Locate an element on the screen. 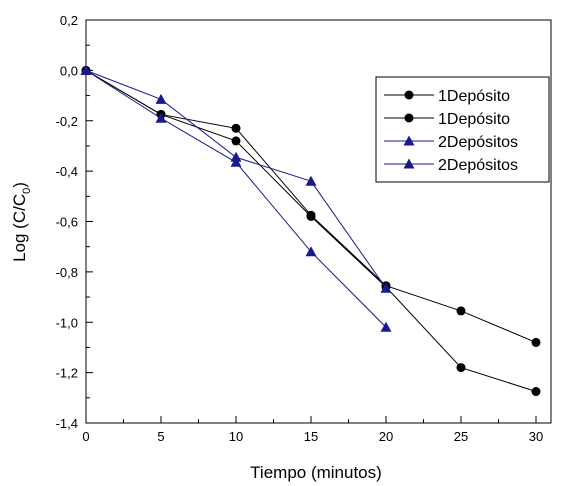 The width and height of the screenshot is (568, 486). y-tick-label: -1,2 is located at coordinates (67, 373).